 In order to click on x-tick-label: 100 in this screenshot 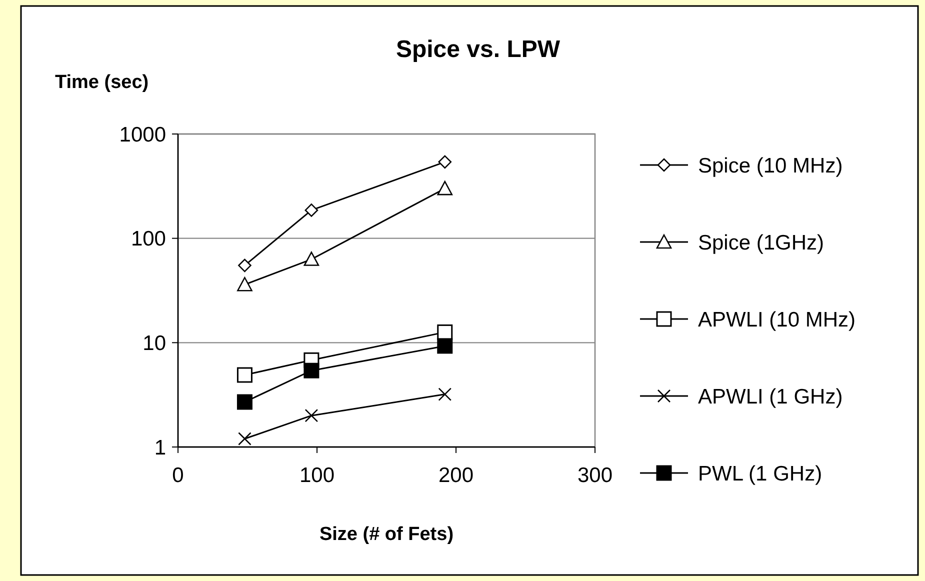, I will do `click(317, 475)`.